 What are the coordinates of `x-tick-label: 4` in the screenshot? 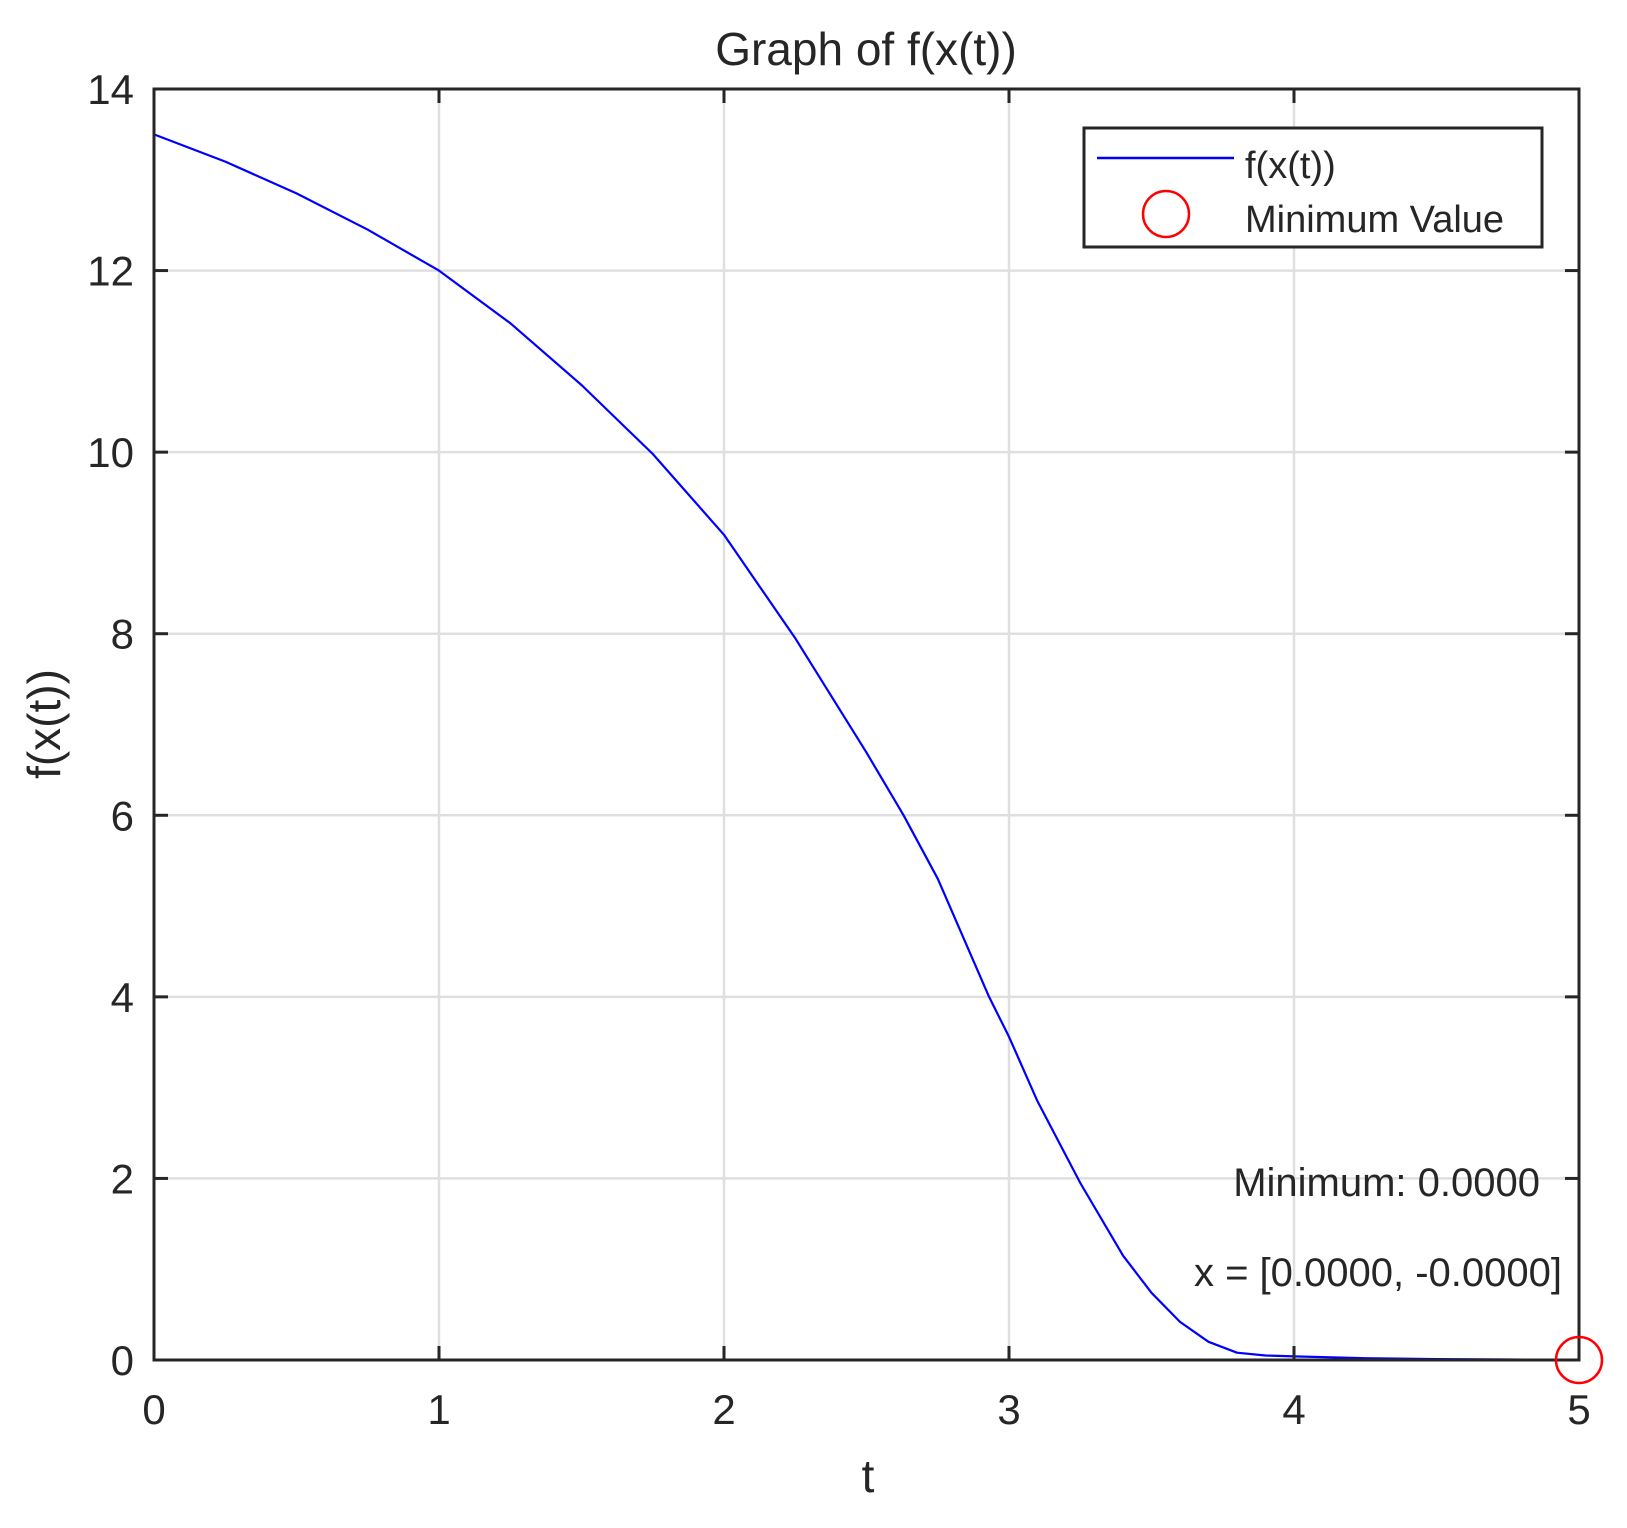 It's located at (1293, 1409).